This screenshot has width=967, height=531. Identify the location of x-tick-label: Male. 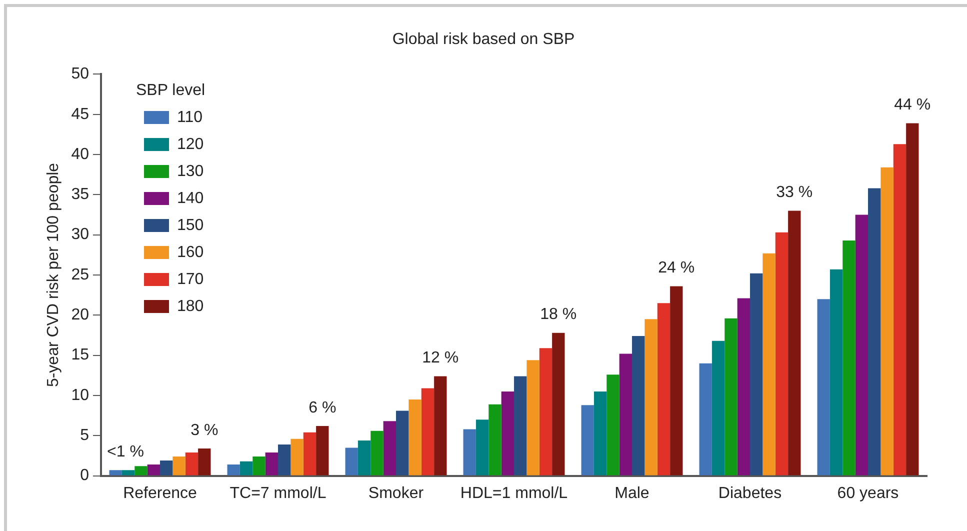
(632, 493).